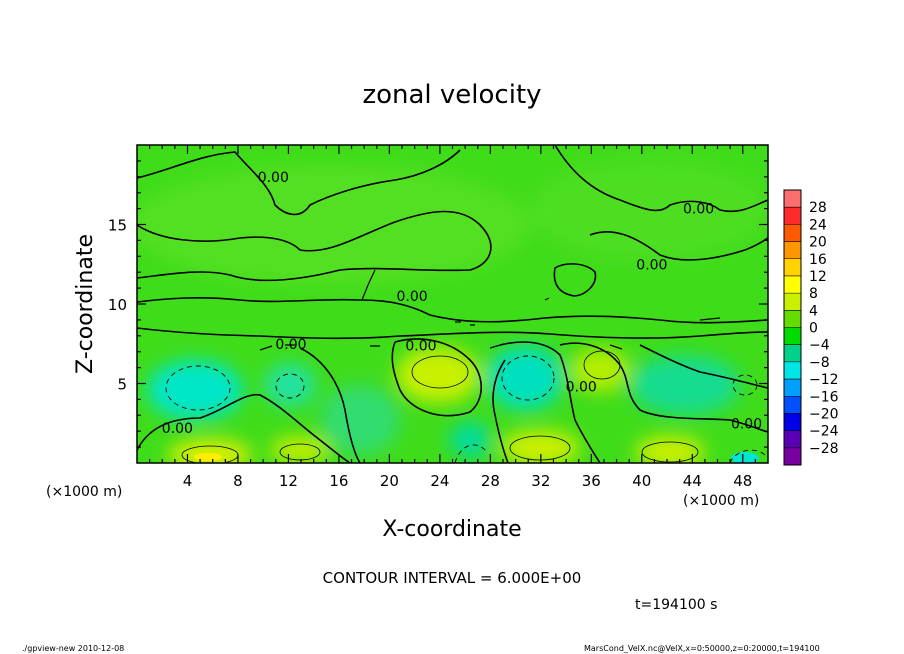 Image resolution: width=904 pixels, height=654 pixels. Describe the element at coordinates (745, 457) in the screenshot. I see `min-core` at that location.